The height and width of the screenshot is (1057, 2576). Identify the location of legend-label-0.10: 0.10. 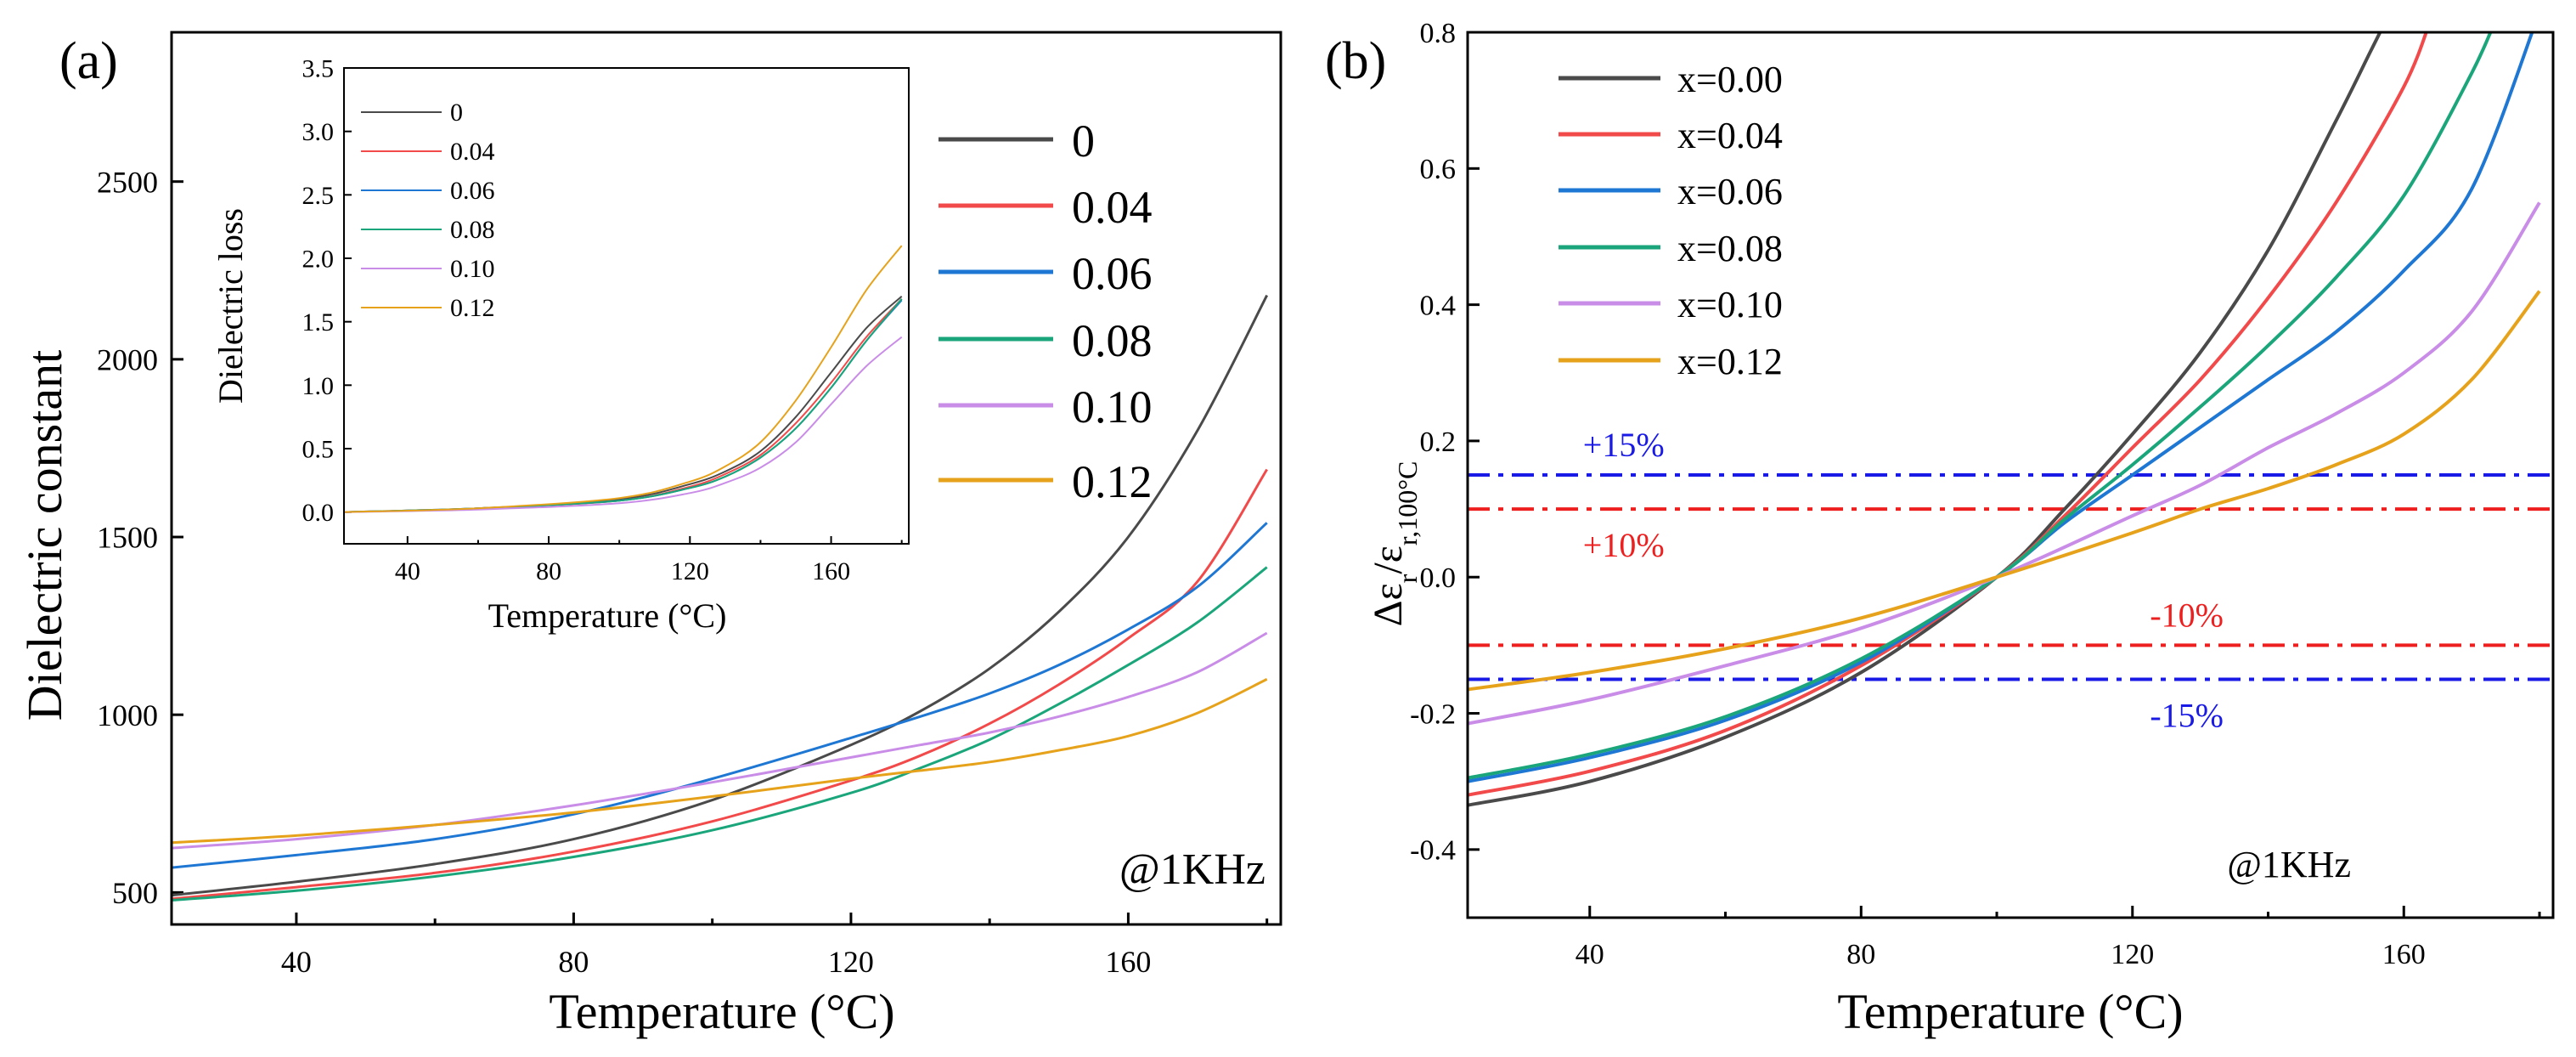
(1112, 407).